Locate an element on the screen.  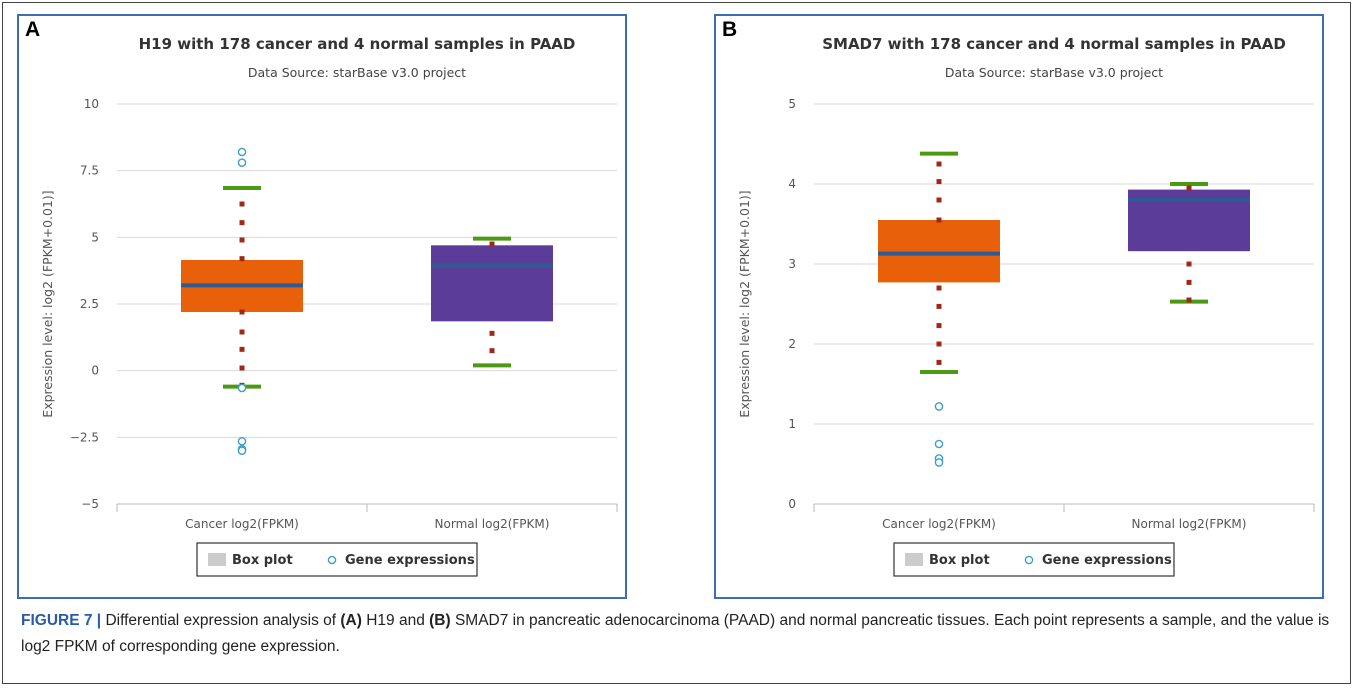
y-tick-label: −5 is located at coordinates (90, 504).